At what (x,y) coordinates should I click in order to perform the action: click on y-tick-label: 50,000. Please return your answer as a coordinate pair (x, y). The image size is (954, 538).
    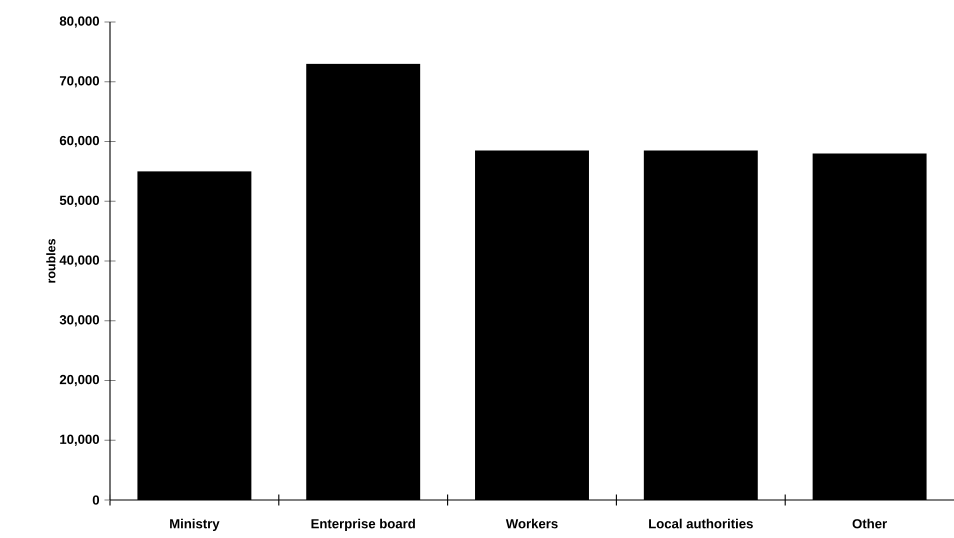
    Looking at the image, I should click on (80, 201).